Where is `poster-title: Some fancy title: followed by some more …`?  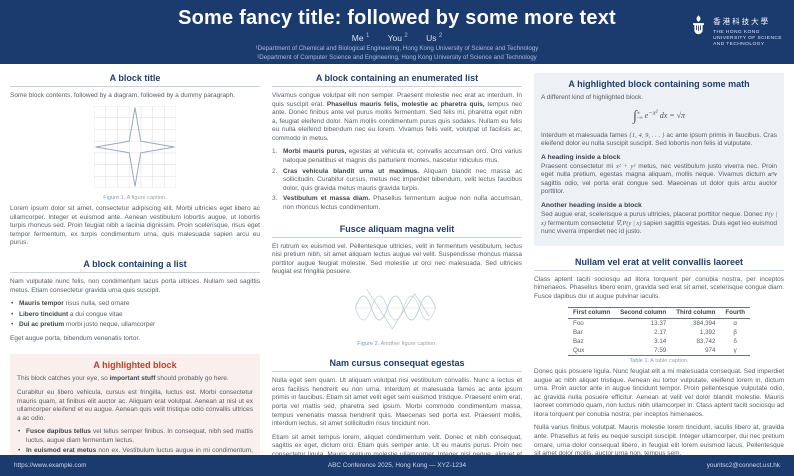
poster-title: Some fancy title: followed by some more … is located at coordinates (397, 18).